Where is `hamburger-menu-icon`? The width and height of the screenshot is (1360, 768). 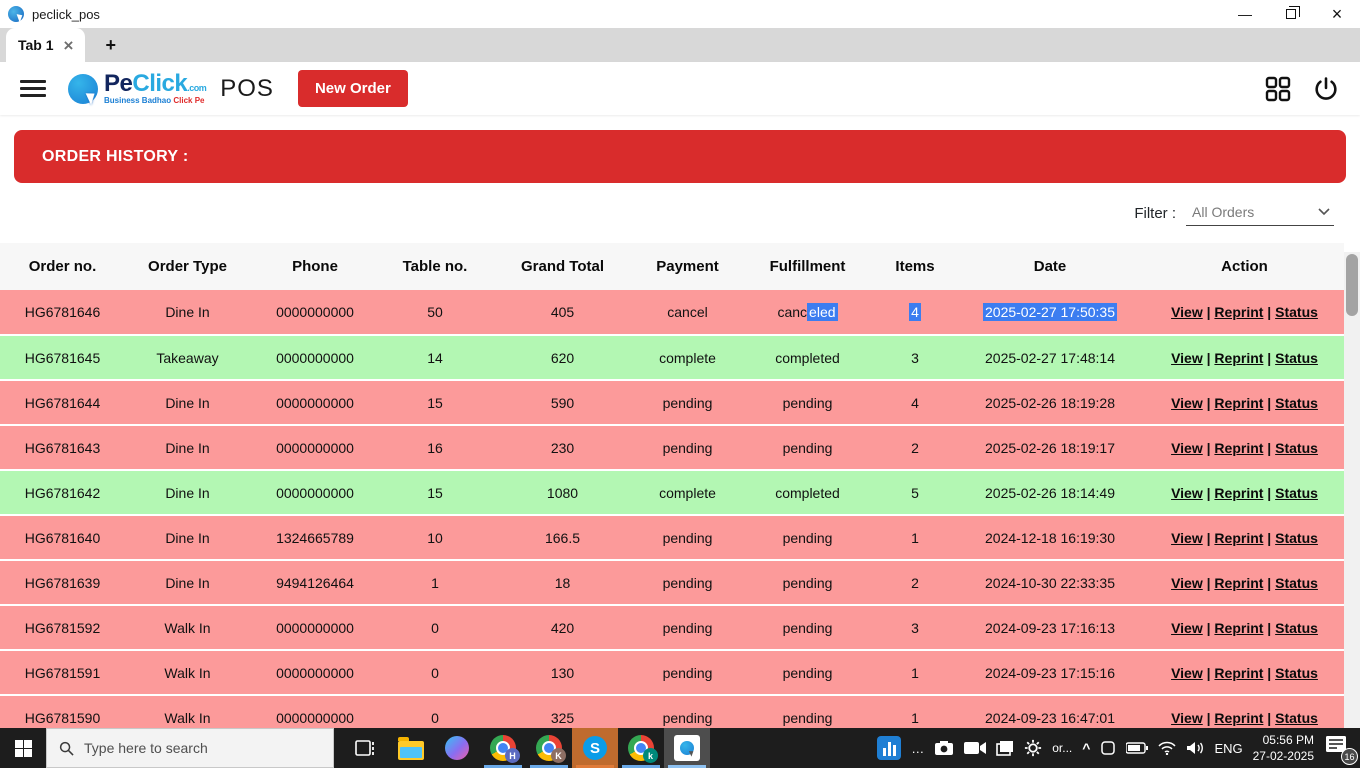
hamburger-menu-icon is located at coordinates (33, 88).